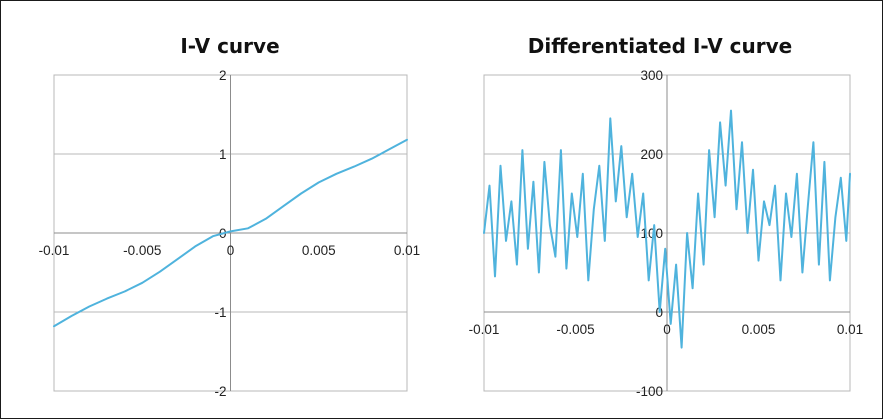 This screenshot has height=419, width=883. Describe the element at coordinates (649, 391) in the screenshot. I see `y-tick-label: -100` at that location.